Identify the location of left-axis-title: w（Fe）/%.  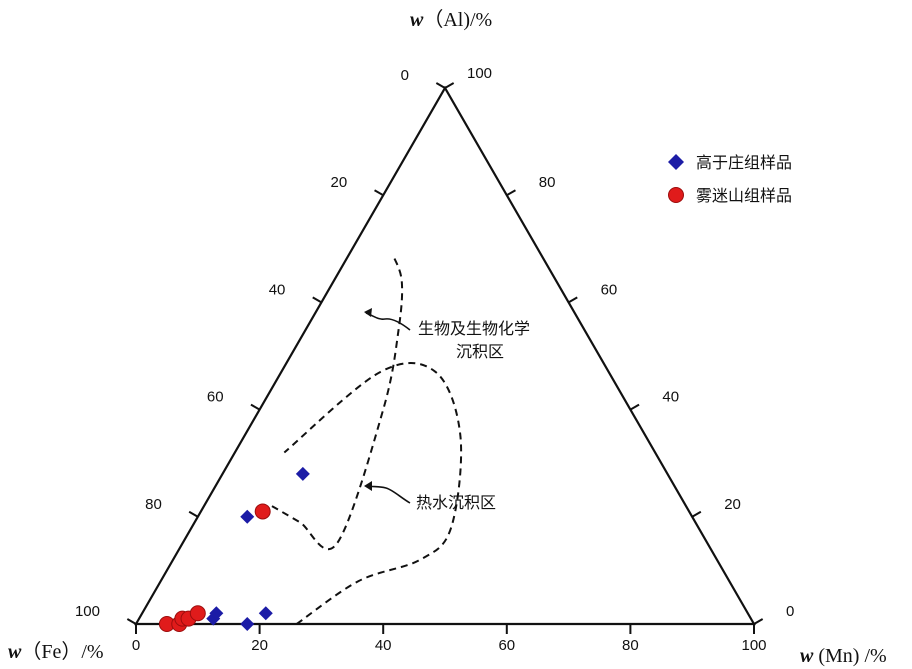
(56, 651).